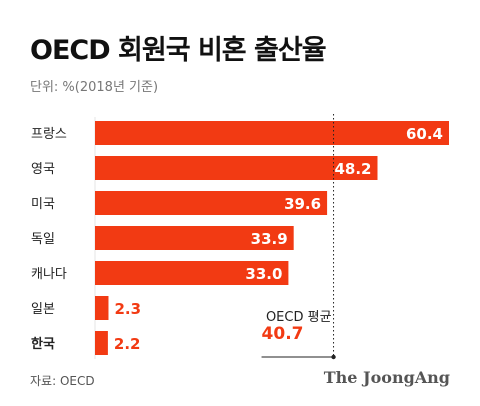 The image size is (480, 406). I want to click on data-label: 33.9, so click(269, 239).